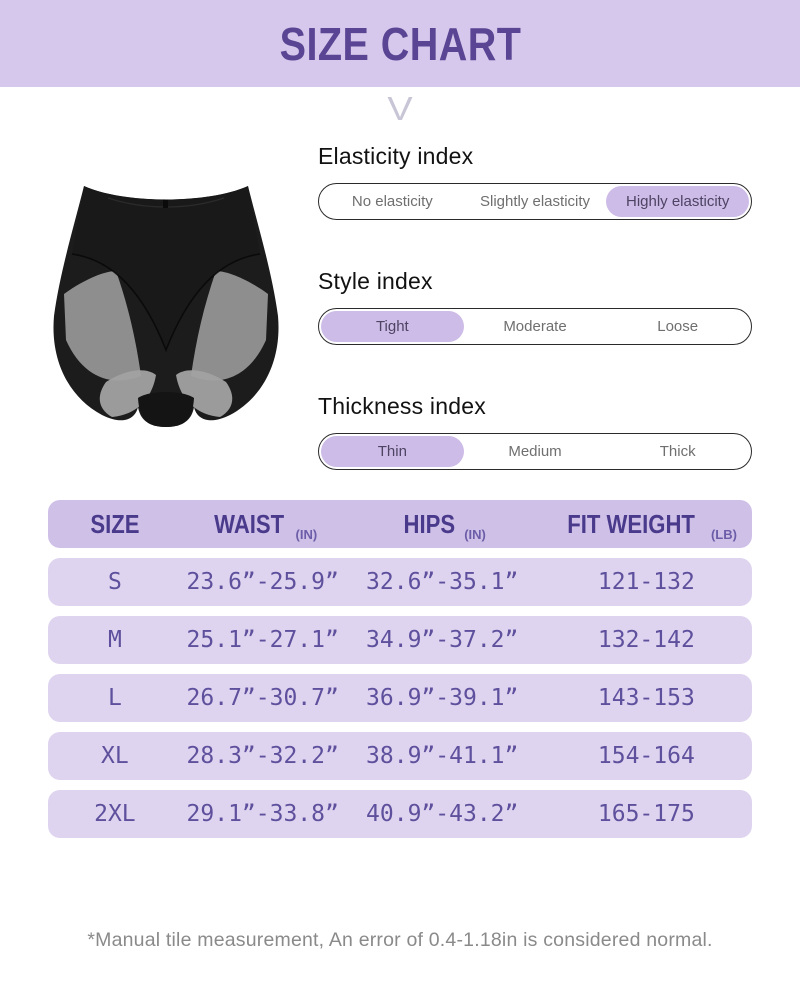 The image size is (800, 1000). Describe the element at coordinates (442, 582) in the screenshot. I see `cell-hips: 32.6”-35.1”` at that location.